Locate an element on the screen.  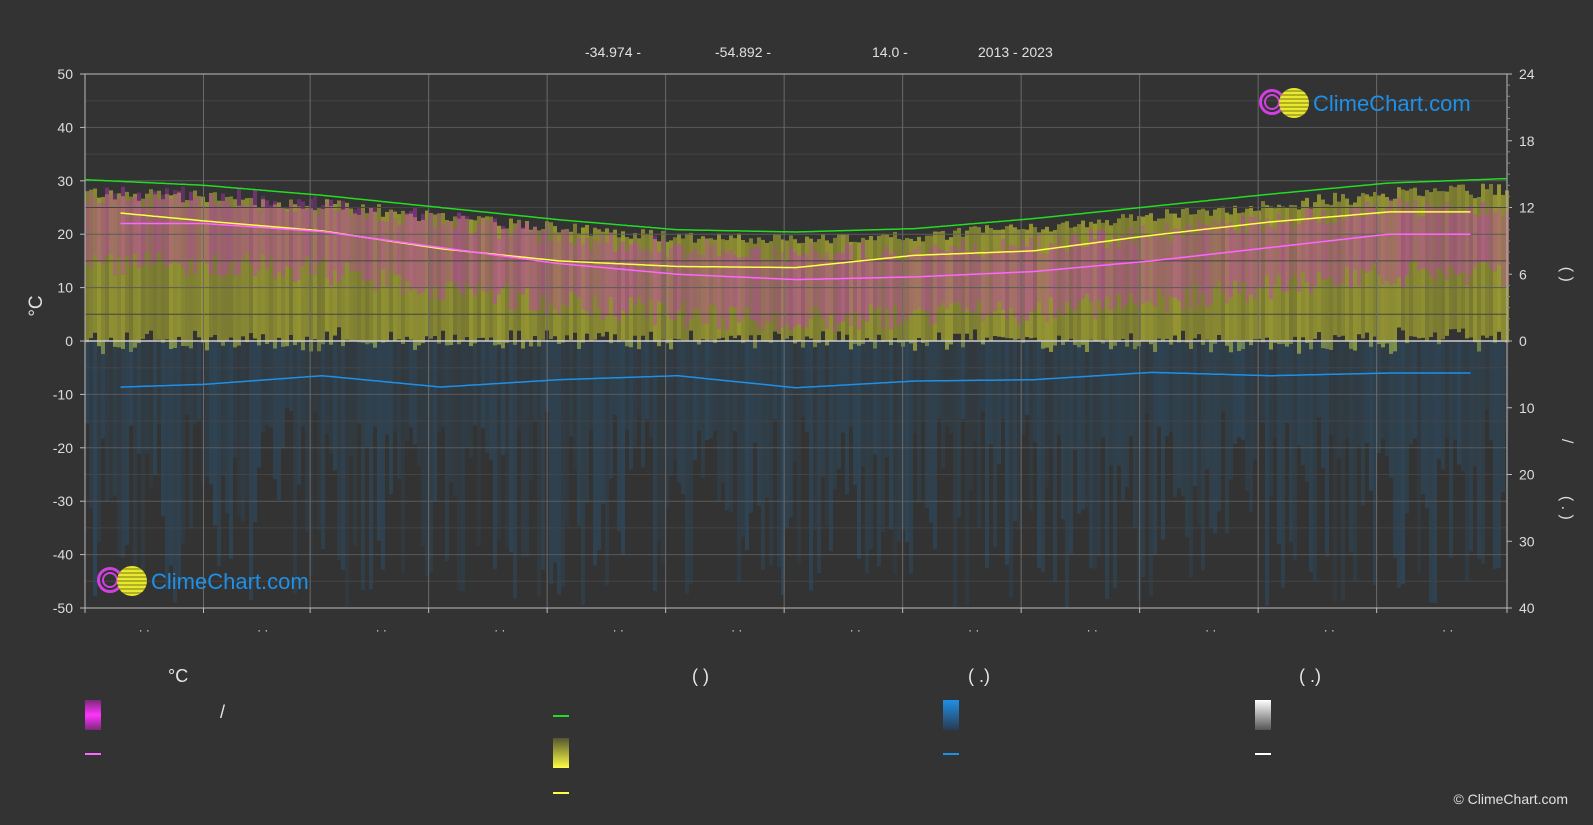
y-left-tick-label: -10 is located at coordinates (63, 394).